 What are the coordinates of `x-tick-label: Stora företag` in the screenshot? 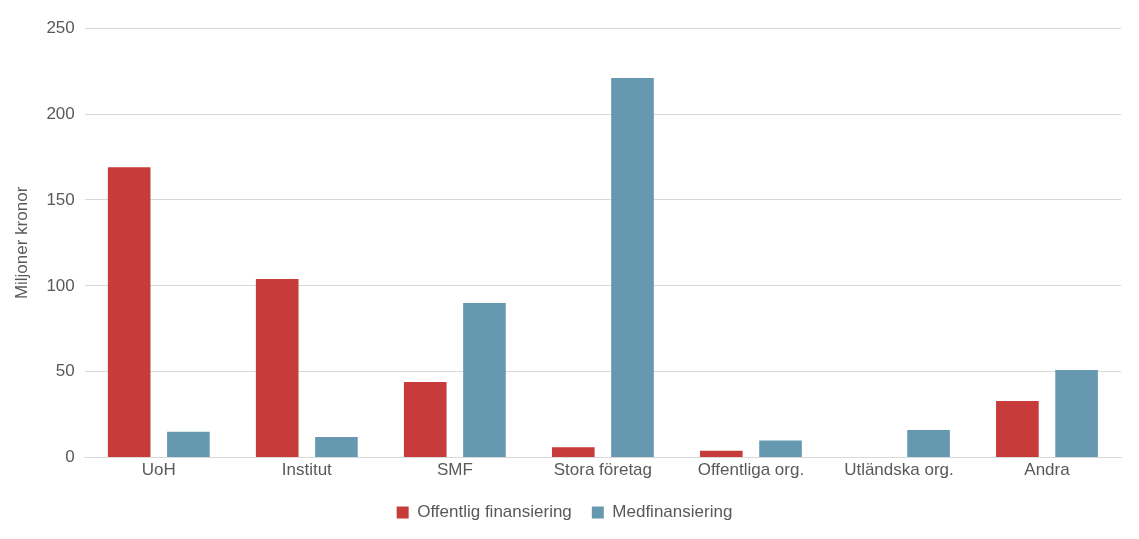 It's located at (603, 470).